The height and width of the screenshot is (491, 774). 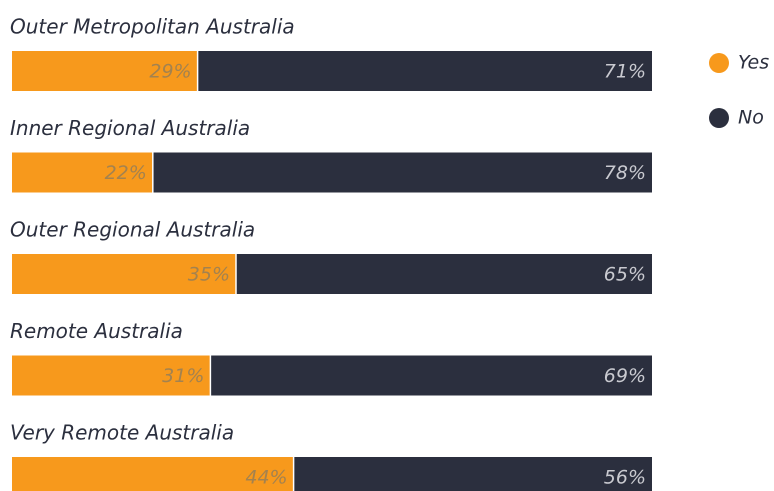 What do you see at coordinates (152, 27) in the screenshot?
I see `category-label: Outer Metropolitan Australia` at bounding box center [152, 27].